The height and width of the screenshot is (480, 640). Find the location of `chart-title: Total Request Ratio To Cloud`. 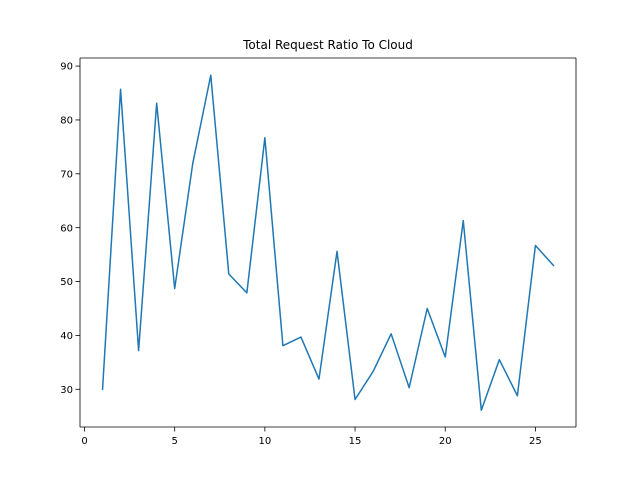

chart-title: Total Request Ratio To Cloud is located at coordinates (327, 45).